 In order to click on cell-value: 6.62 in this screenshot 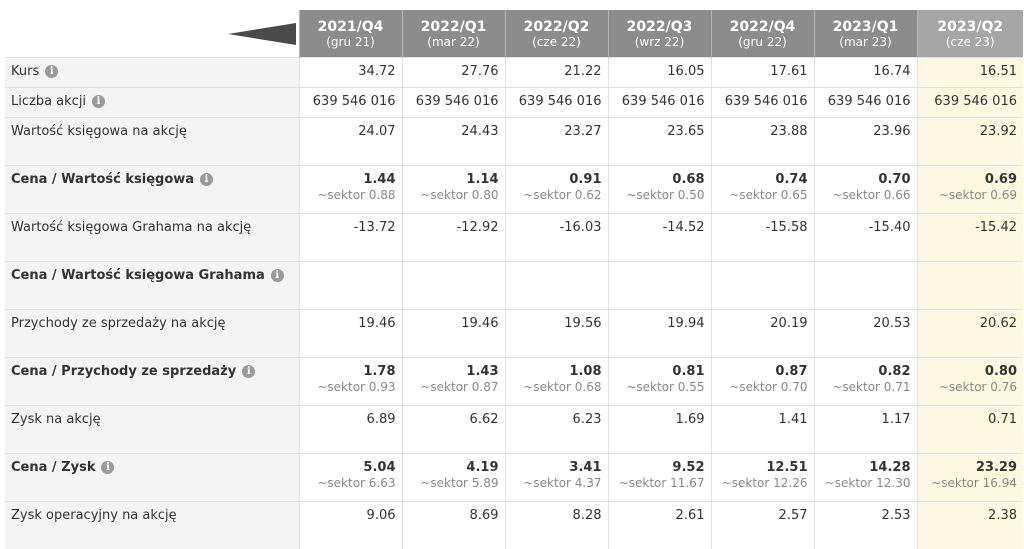, I will do `click(484, 419)`.